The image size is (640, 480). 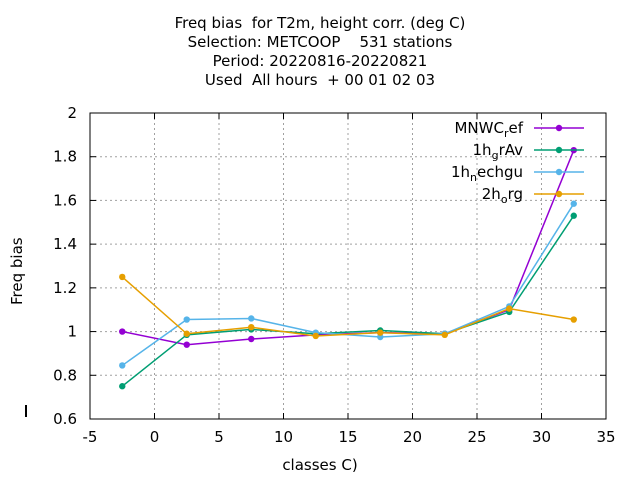 I want to click on x-tick-label: 35, so click(x=605, y=437).